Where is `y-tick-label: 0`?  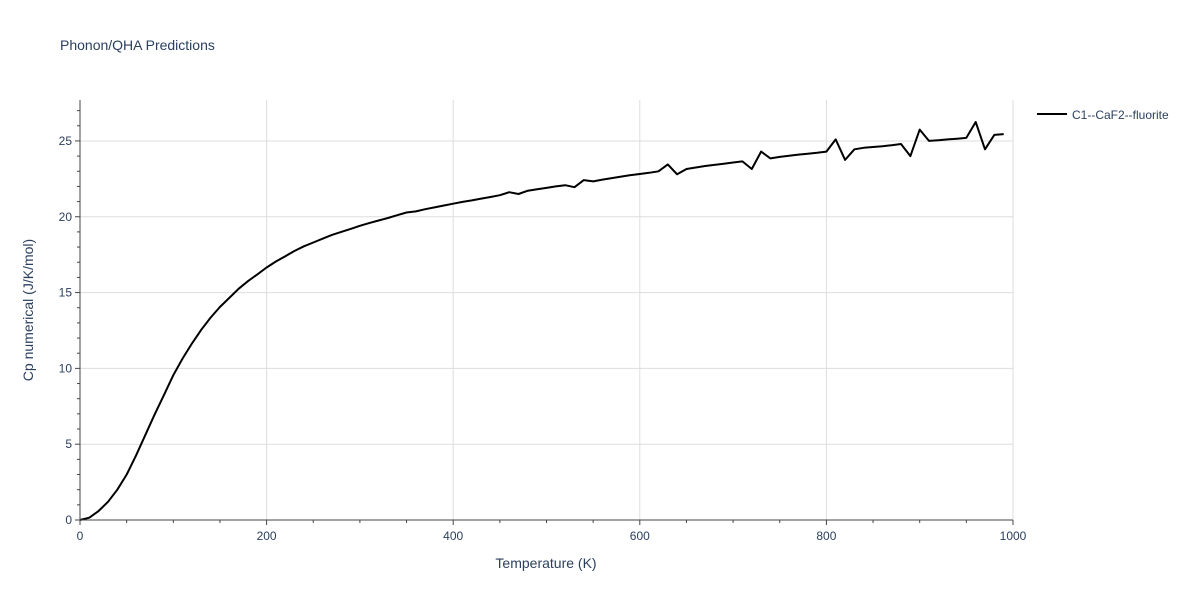 y-tick-label: 0 is located at coordinates (68, 520).